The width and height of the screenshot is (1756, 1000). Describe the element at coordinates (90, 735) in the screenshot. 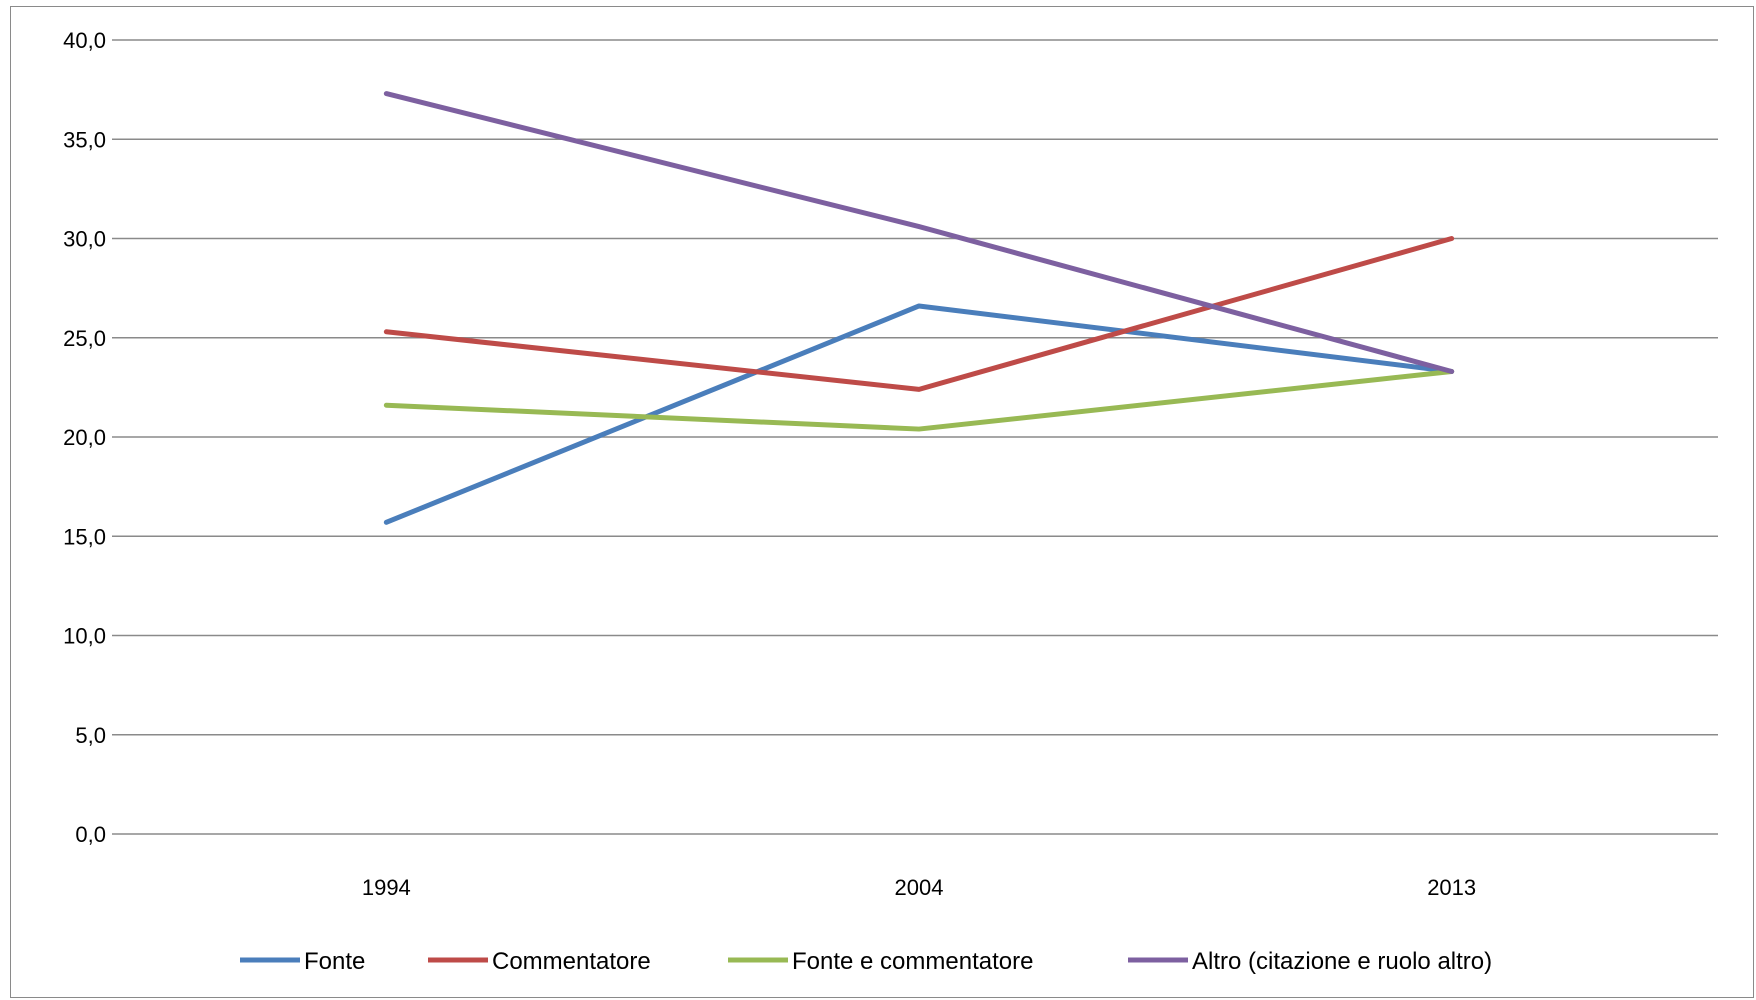

I see `y-tick-label: 5,0` at that location.